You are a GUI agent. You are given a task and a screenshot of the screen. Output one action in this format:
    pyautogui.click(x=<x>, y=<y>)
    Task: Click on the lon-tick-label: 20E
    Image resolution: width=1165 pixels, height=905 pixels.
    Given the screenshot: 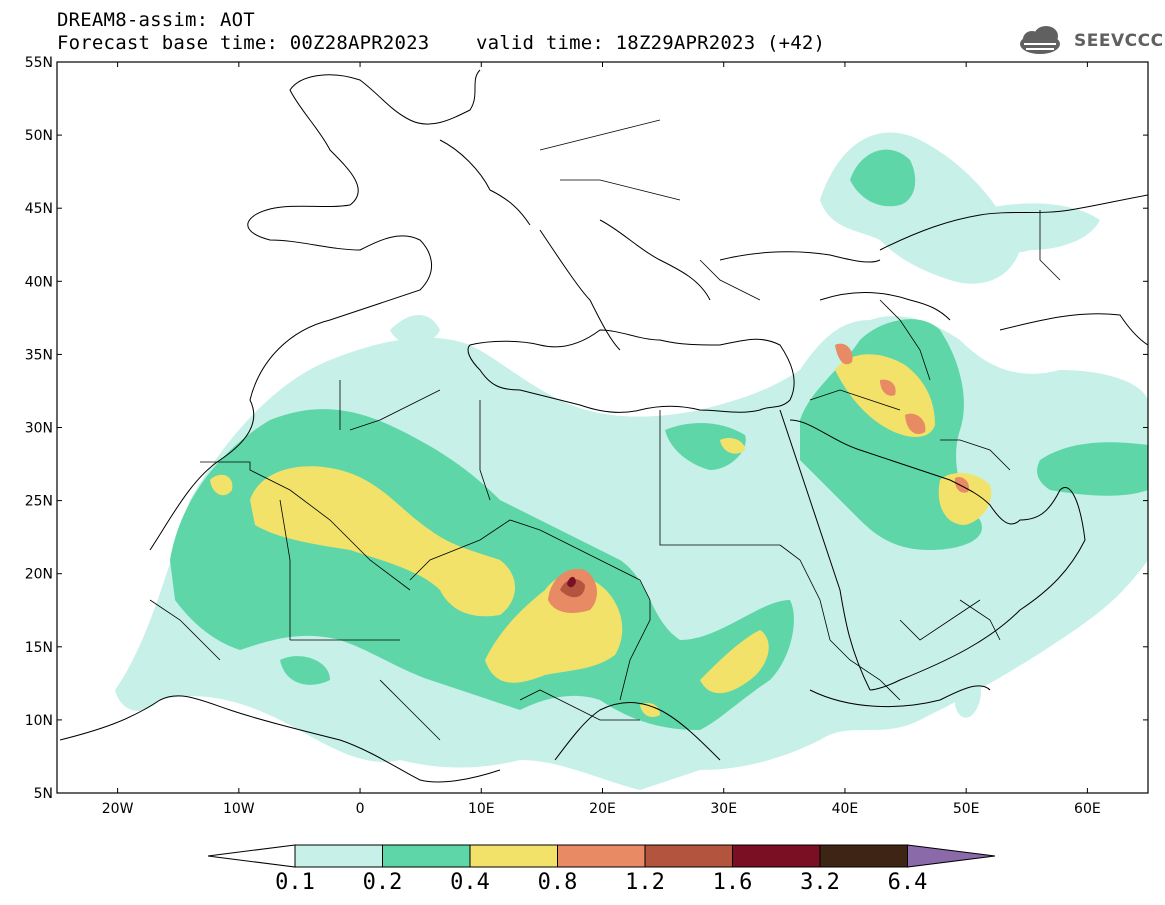 What is the action you would take?
    pyautogui.click(x=602, y=809)
    